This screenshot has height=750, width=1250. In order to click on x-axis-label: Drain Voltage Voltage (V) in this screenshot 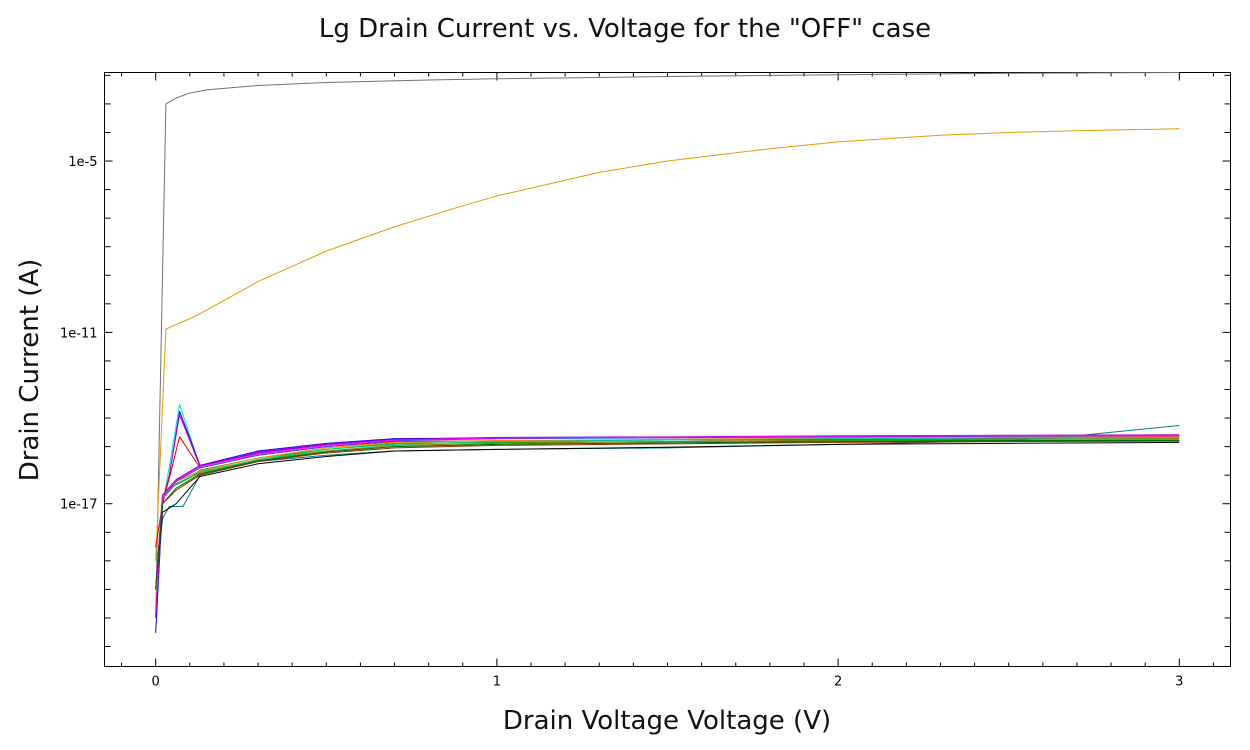, I will do `click(667, 721)`.